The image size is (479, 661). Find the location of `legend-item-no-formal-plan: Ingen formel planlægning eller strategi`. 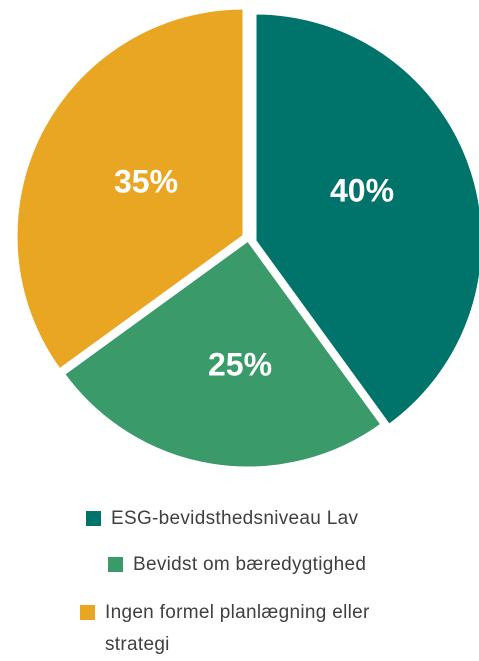

legend-item-no-formal-plan: Ingen formel planlægning eller strategi is located at coordinates (250, 629).